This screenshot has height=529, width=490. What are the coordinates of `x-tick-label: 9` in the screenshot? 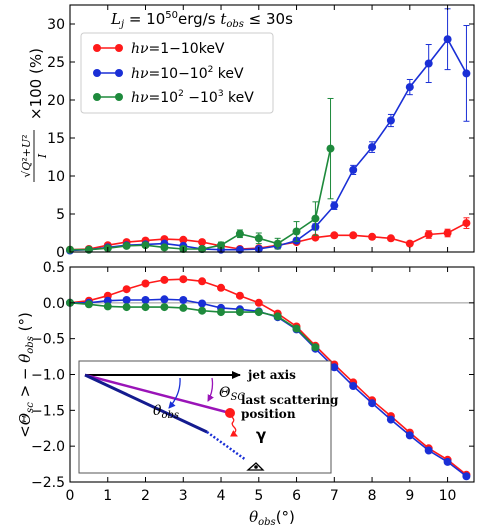 It's located at (409, 496).